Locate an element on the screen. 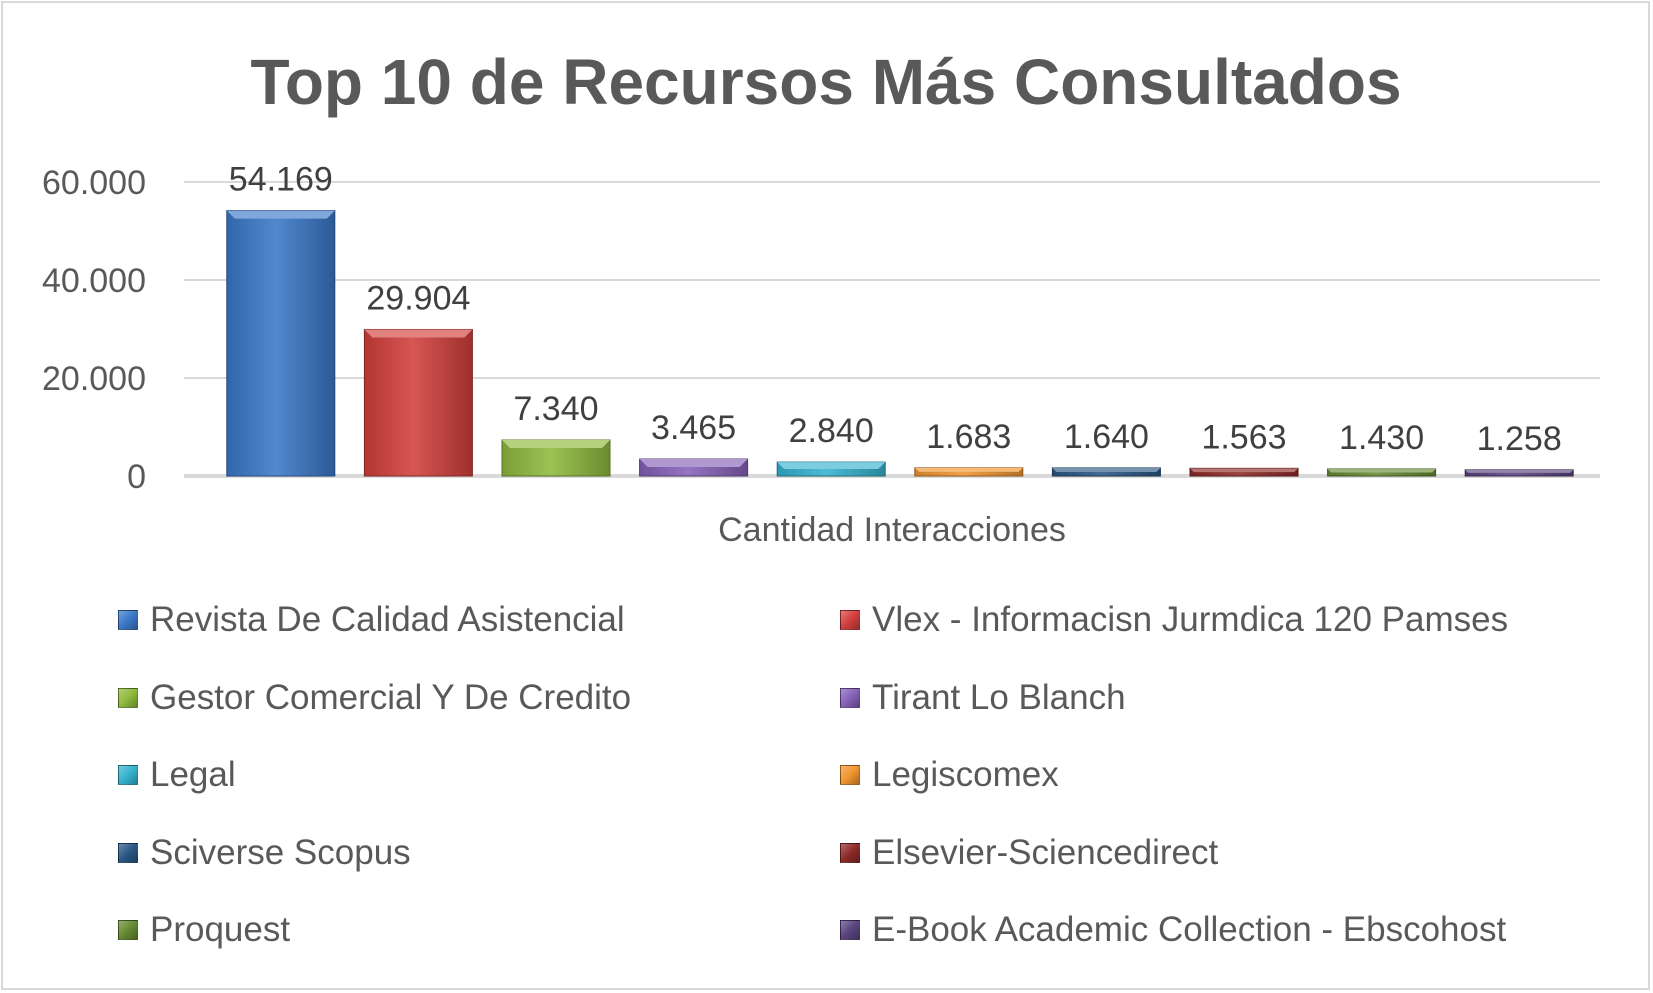 Image resolution: width=1653 pixels, height=993 pixels. data-label: 1.563 is located at coordinates (1243, 437).